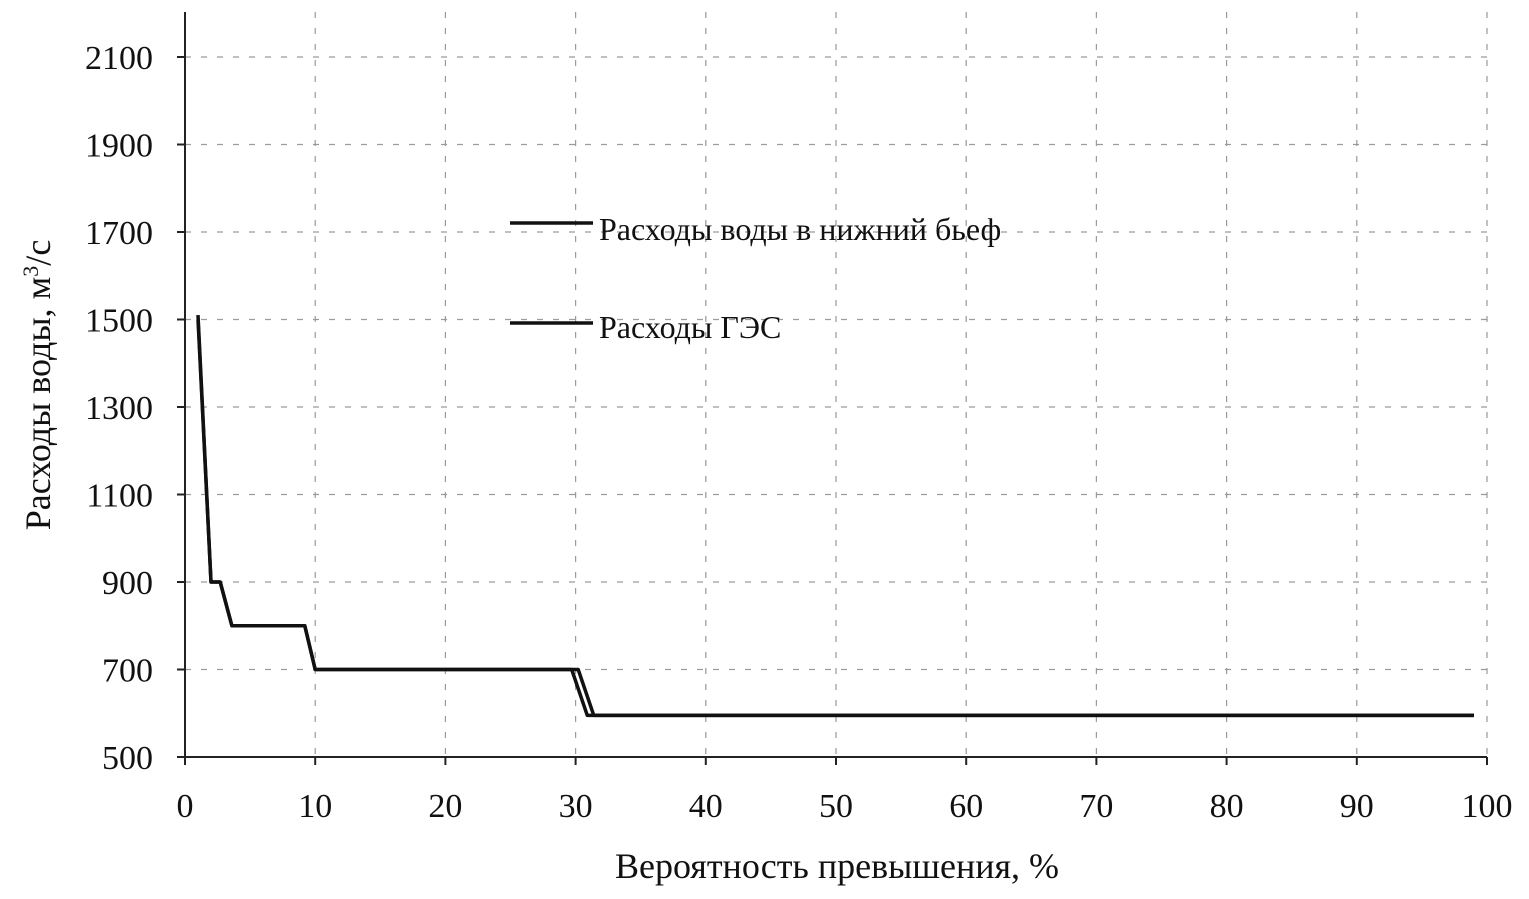  I want to click on x-tick-label-50: 50, so click(836, 806).